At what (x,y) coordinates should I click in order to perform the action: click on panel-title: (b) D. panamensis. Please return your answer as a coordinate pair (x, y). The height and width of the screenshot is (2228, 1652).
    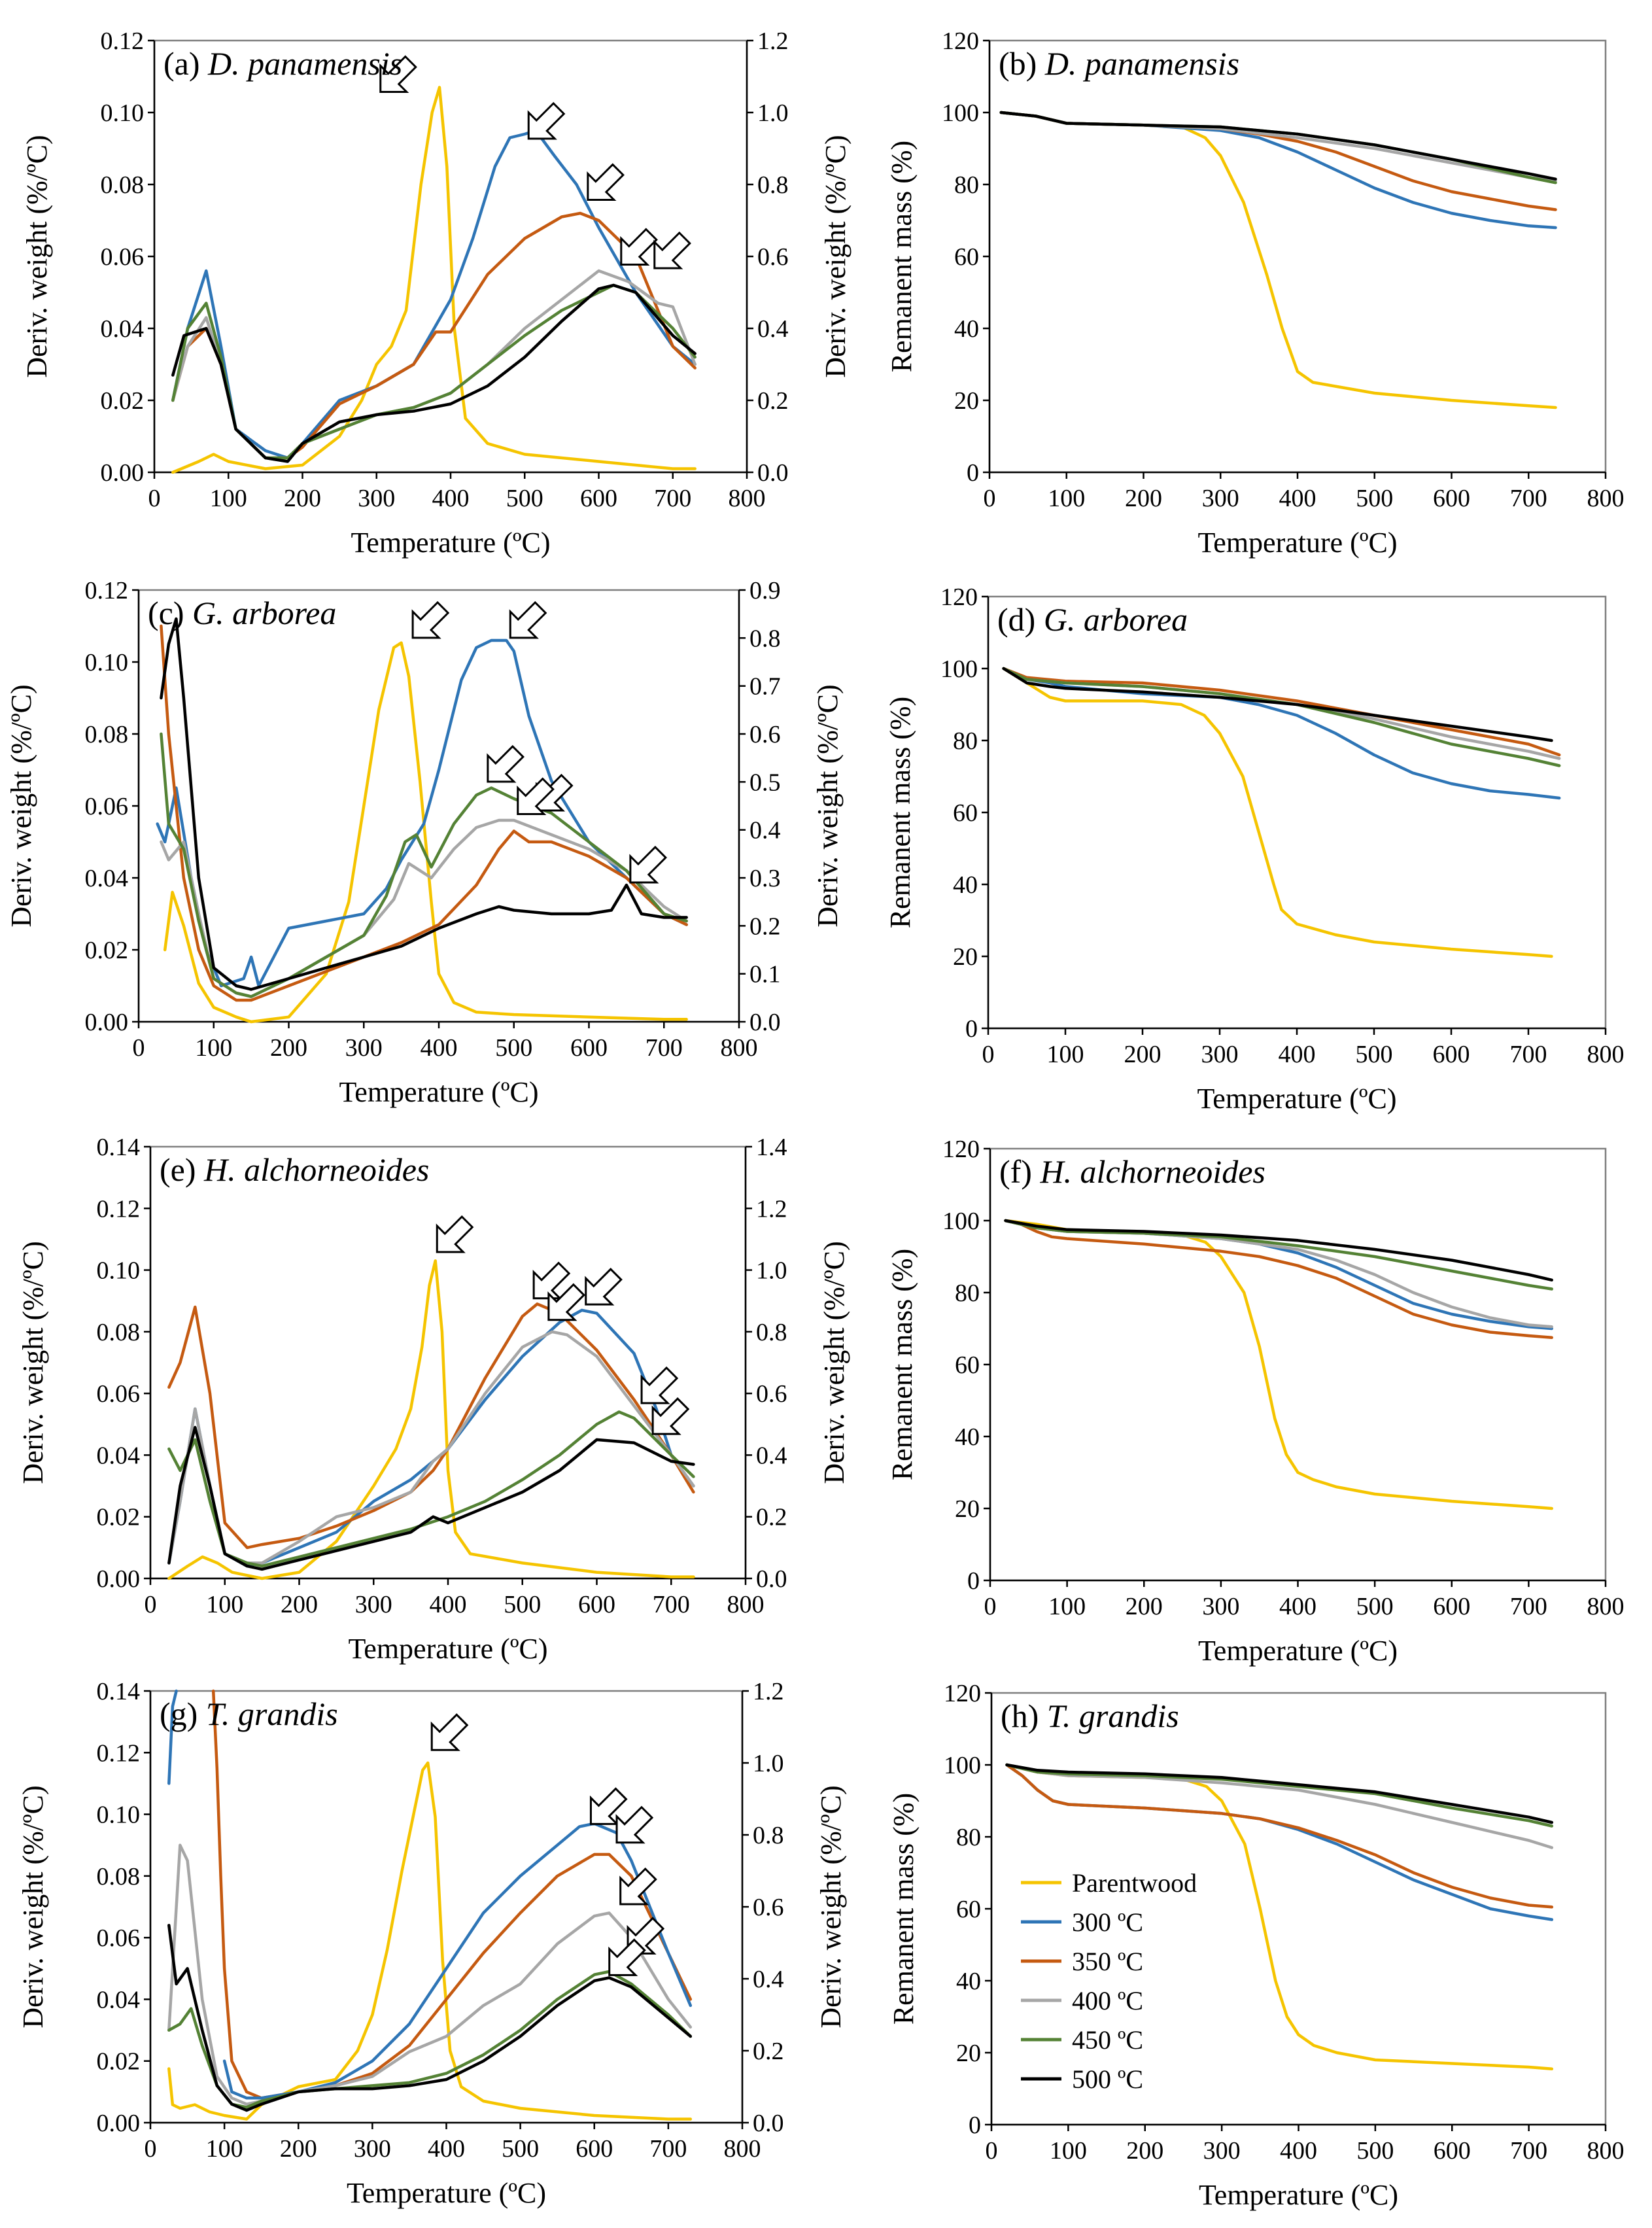
    Looking at the image, I should click on (1119, 63).